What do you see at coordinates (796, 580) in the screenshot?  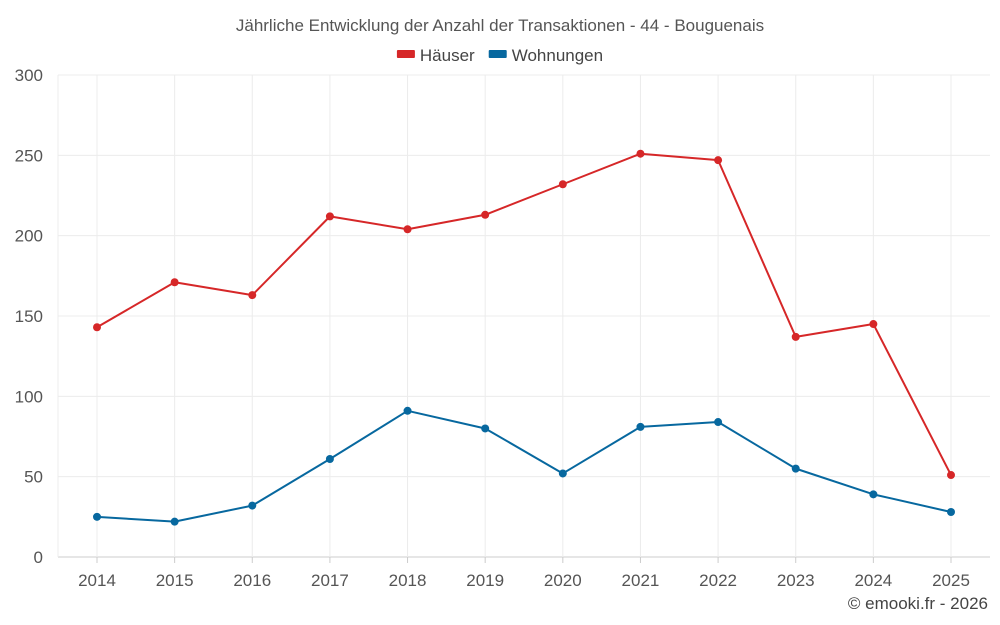 I see `x-tick-label: 2023` at bounding box center [796, 580].